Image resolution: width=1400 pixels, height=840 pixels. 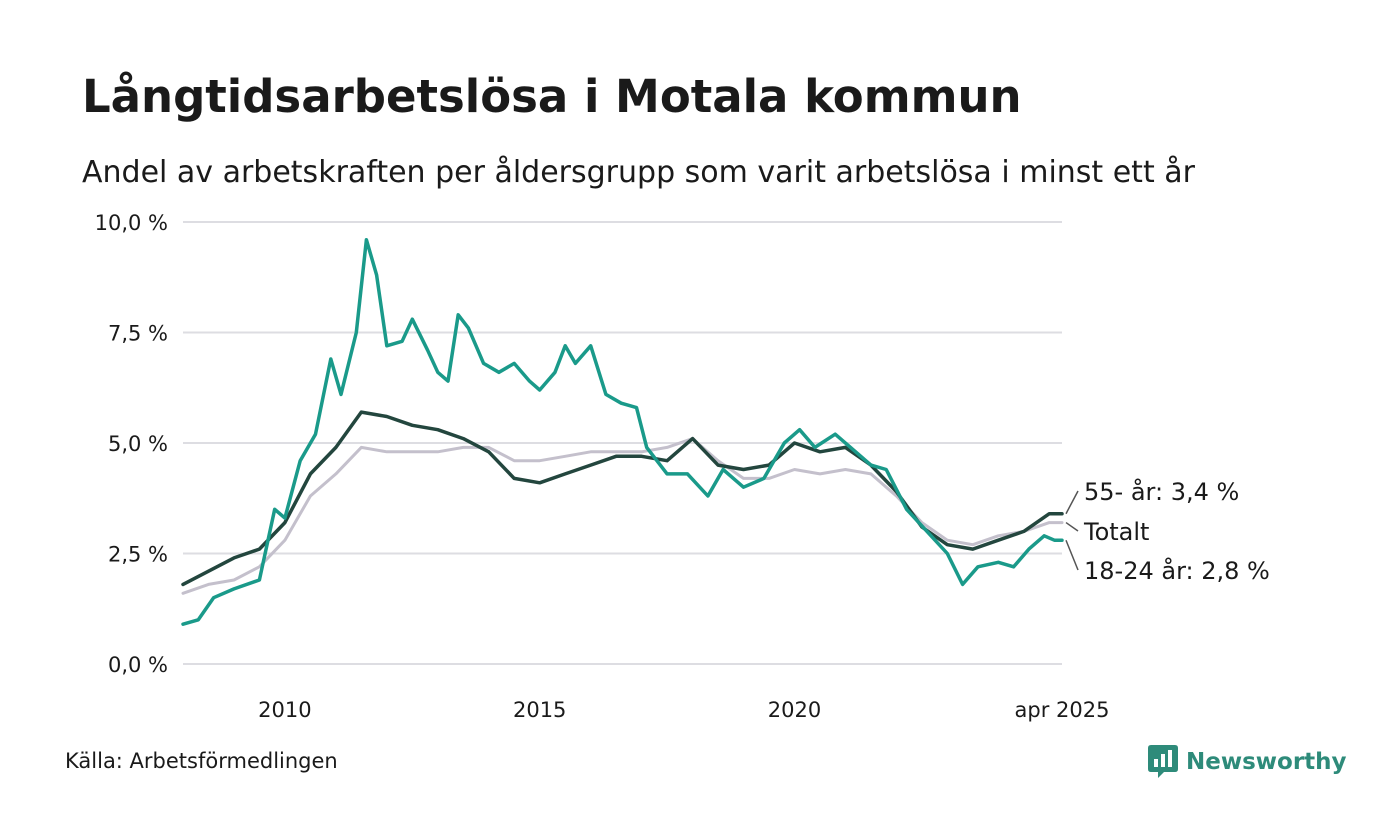 I want to click on end-labels: Totalt 55- år: 3,4 % 18-24 år: 2,8 %, so click(x=1167, y=531).